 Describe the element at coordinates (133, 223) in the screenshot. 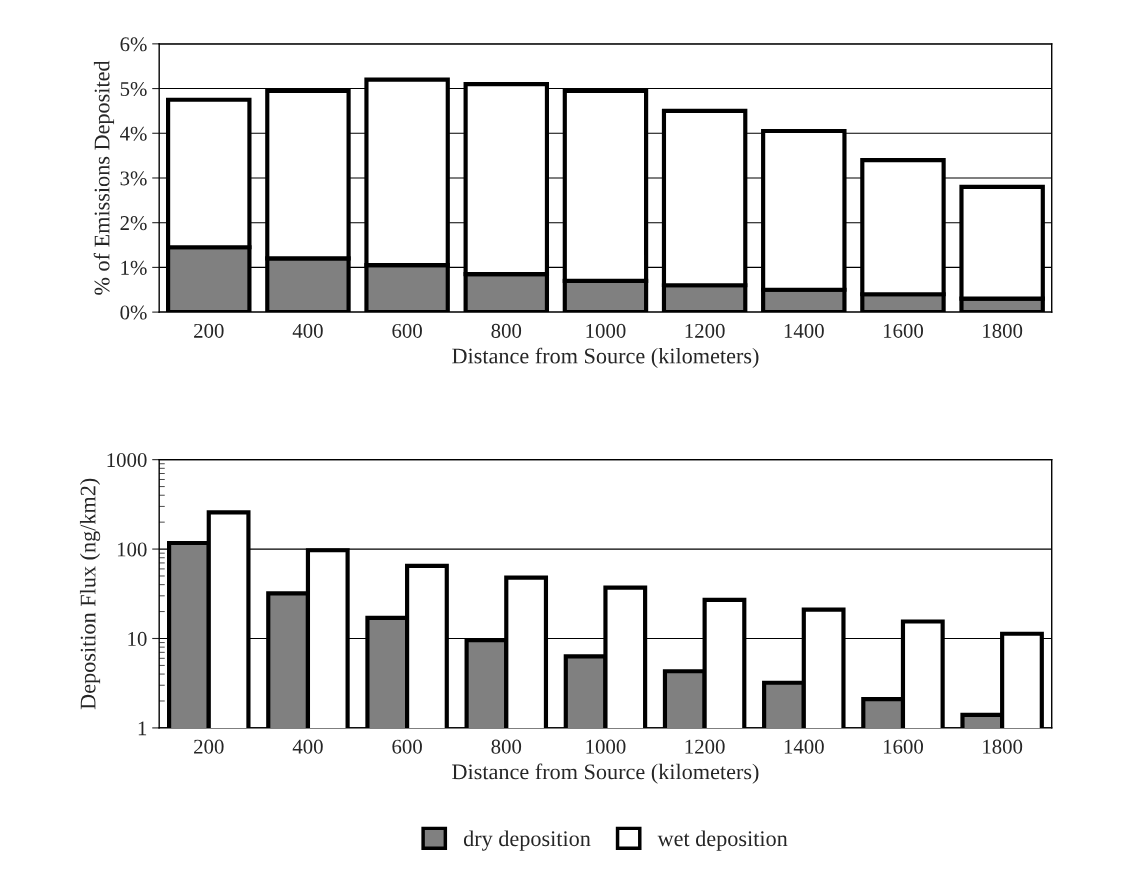

I see `y-tick-label: 2%` at that location.